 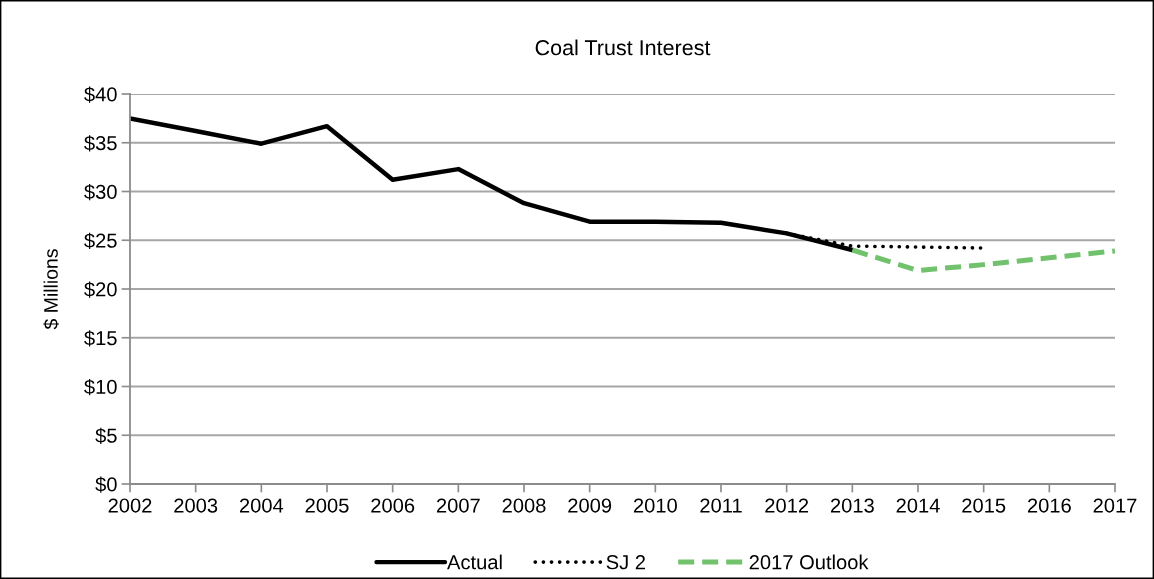 What do you see at coordinates (852, 505) in the screenshot?
I see `x-tick-label: 2013` at bounding box center [852, 505].